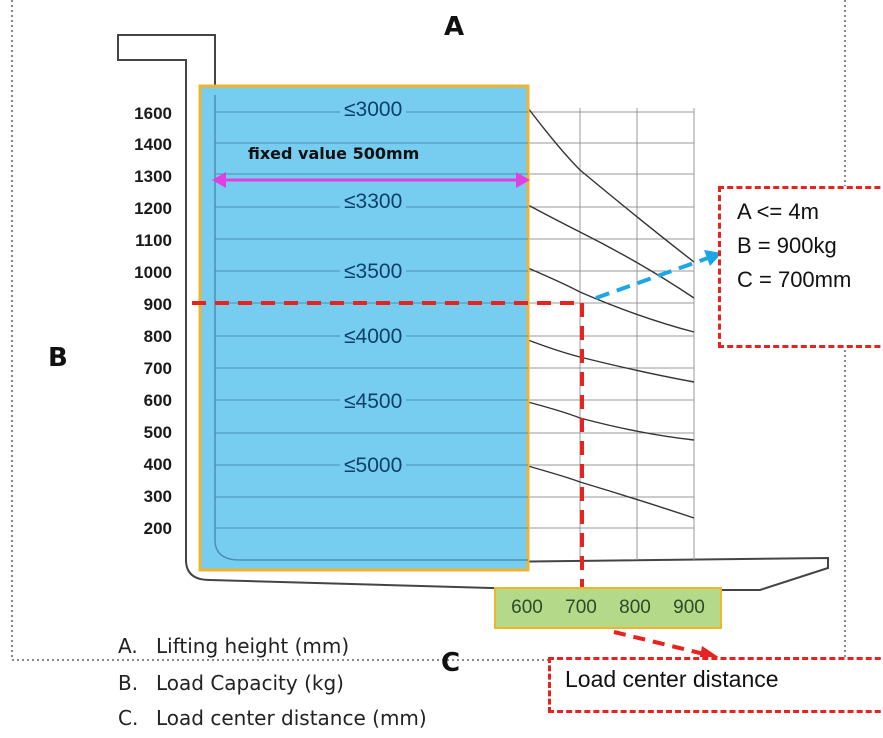 This screenshot has height=738, width=883. What do you see at coordinates (373, 110) in the screenshot?
I see `capacity-label: ≤3000` at bounding box center [373, 110].